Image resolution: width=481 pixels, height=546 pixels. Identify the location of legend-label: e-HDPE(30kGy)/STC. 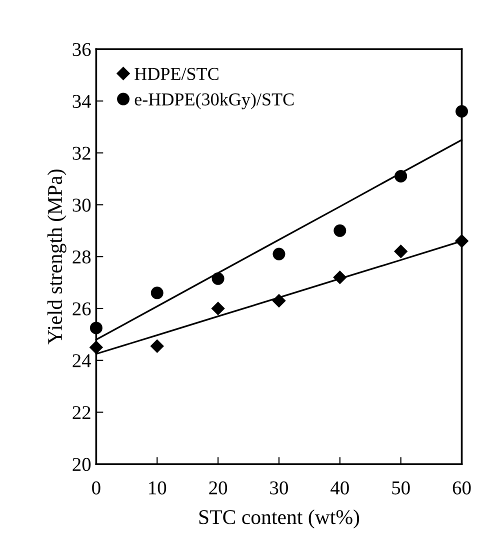
(214, 101).